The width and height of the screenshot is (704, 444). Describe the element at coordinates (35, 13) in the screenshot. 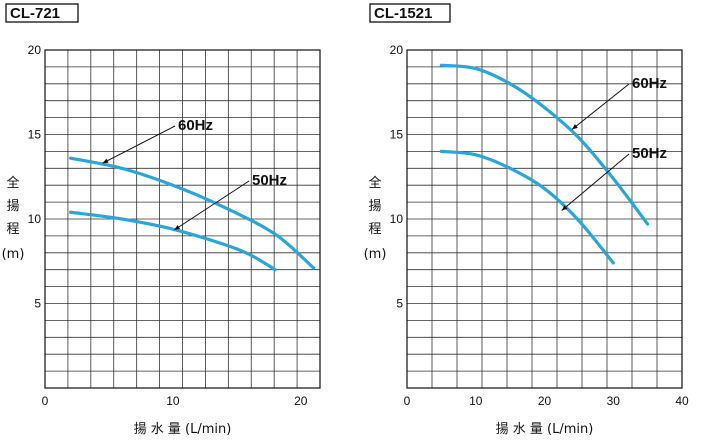

I see `model-title: CL-721` at that location.